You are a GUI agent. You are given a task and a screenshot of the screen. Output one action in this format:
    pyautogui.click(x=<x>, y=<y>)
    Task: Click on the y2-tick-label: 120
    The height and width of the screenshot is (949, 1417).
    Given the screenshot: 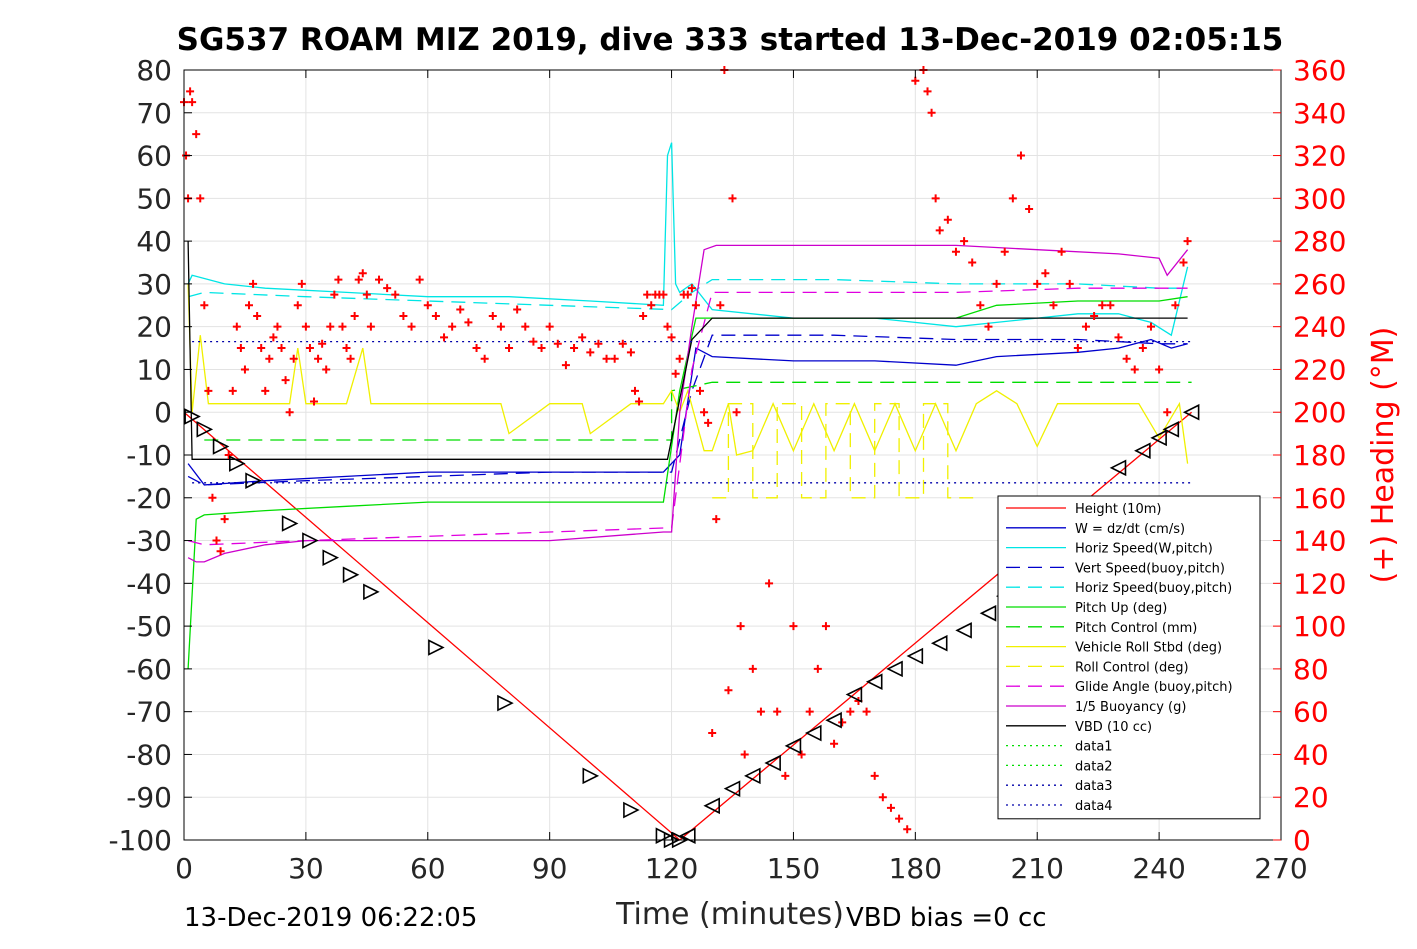 What is the action you would take?
    pyautogui.click(x=1319, y=583)
    